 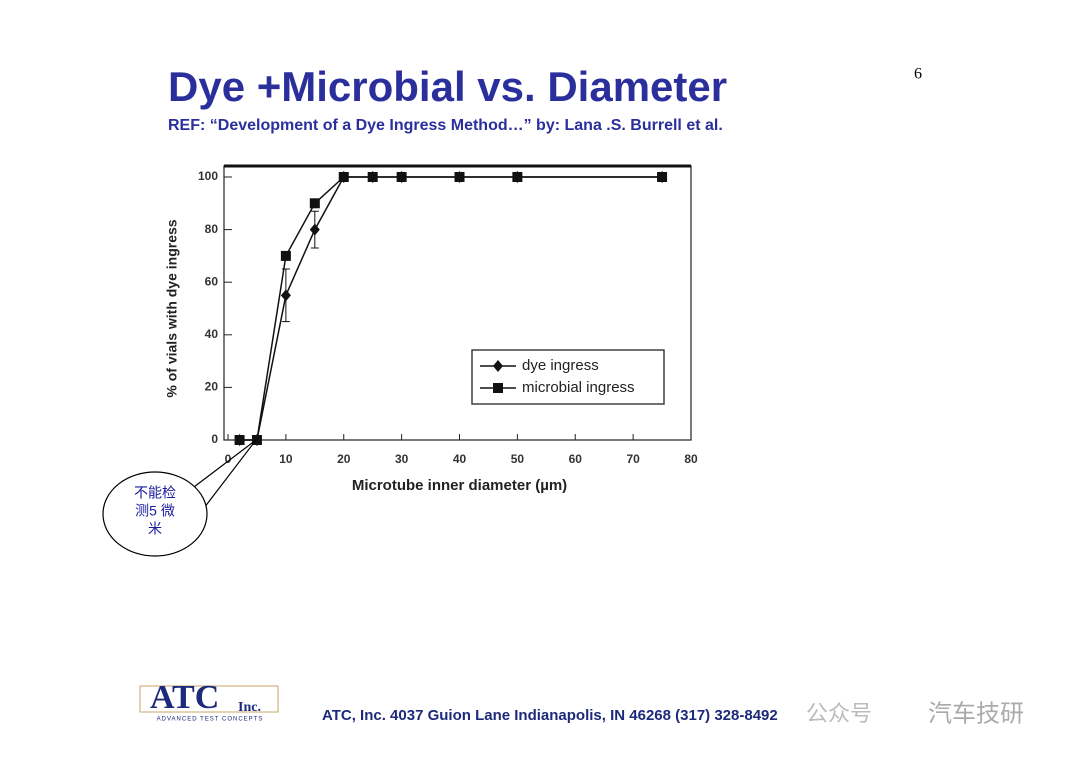 I want to click on slide-title: Dye +Microbial vs. Diameter, so click(x=447, y=86).